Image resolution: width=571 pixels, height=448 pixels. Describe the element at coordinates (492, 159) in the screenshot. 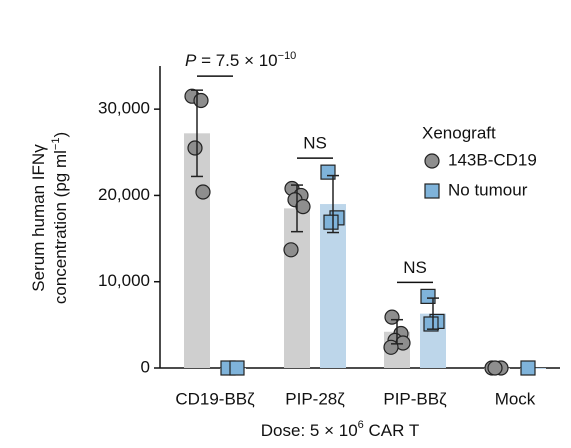

I see `legend-label: 143B-CD19` at that location.